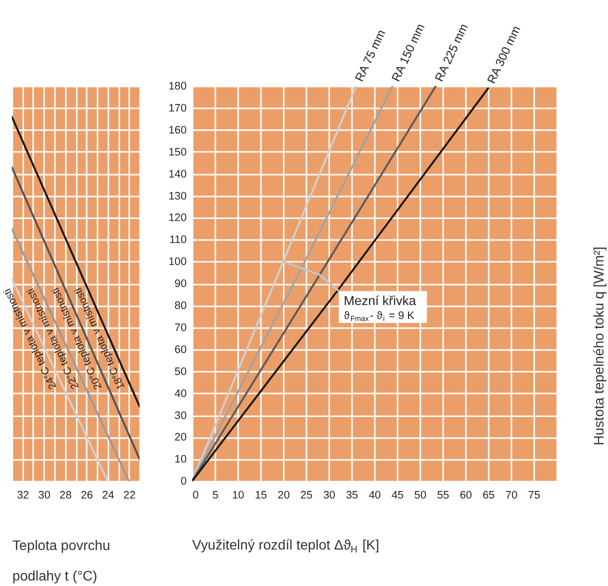 The image size is (608, 586). Describe the element at coordinates (504, 55) in the screenshot. I see `text: RA 300 mm` at that location.